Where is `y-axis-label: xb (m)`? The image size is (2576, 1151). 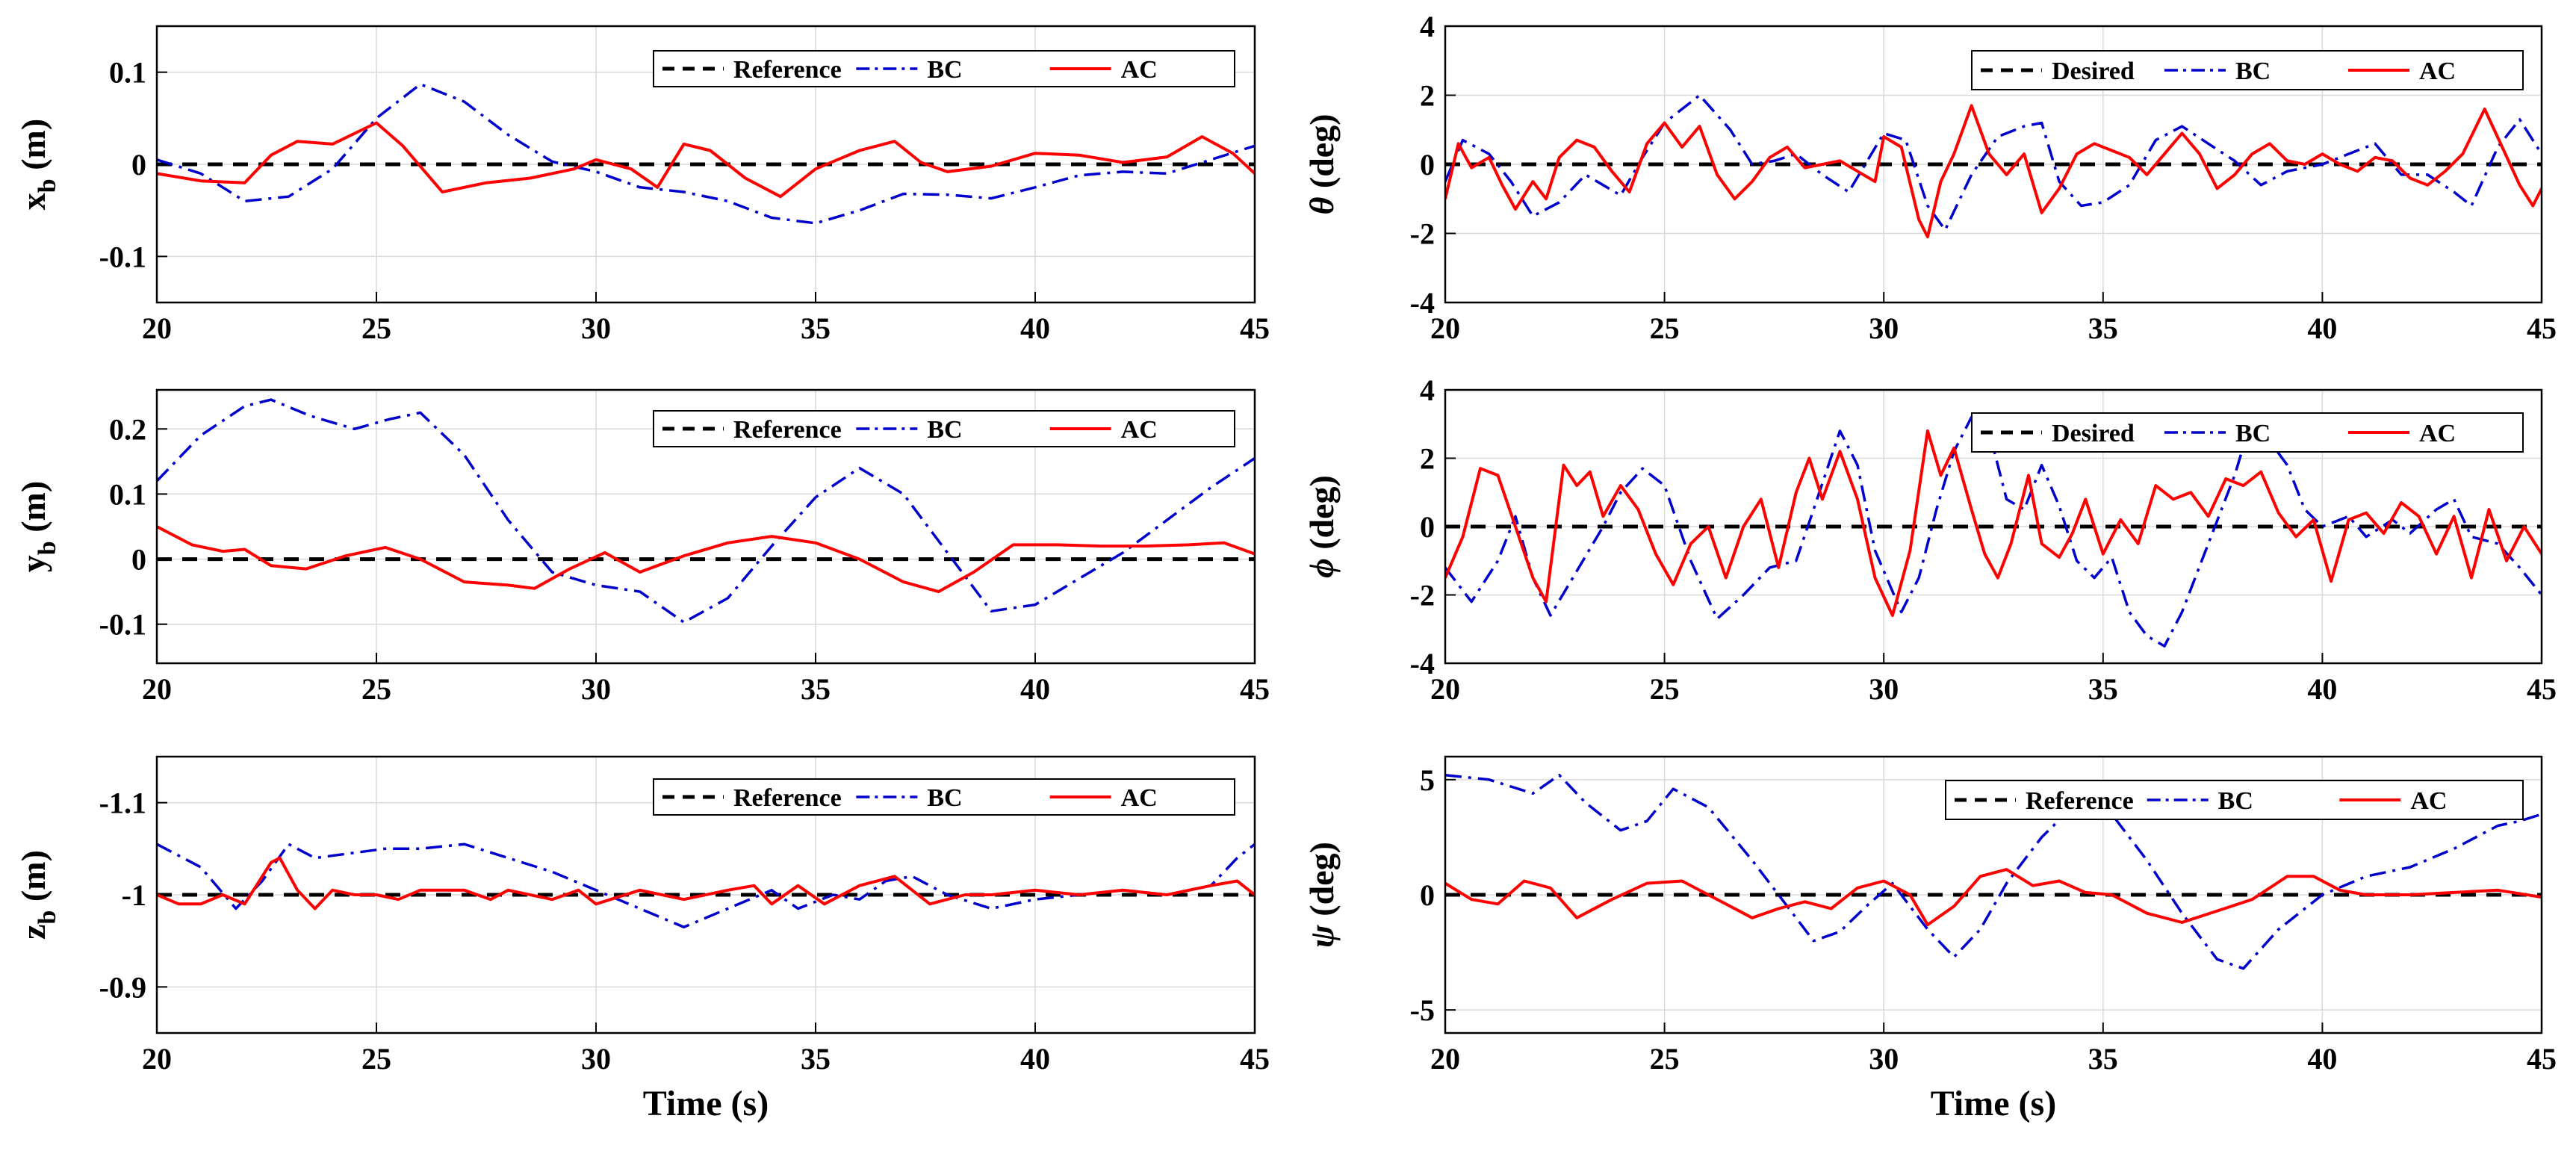 y-axis-label: xb (m) is located at coordinates (38, 164).